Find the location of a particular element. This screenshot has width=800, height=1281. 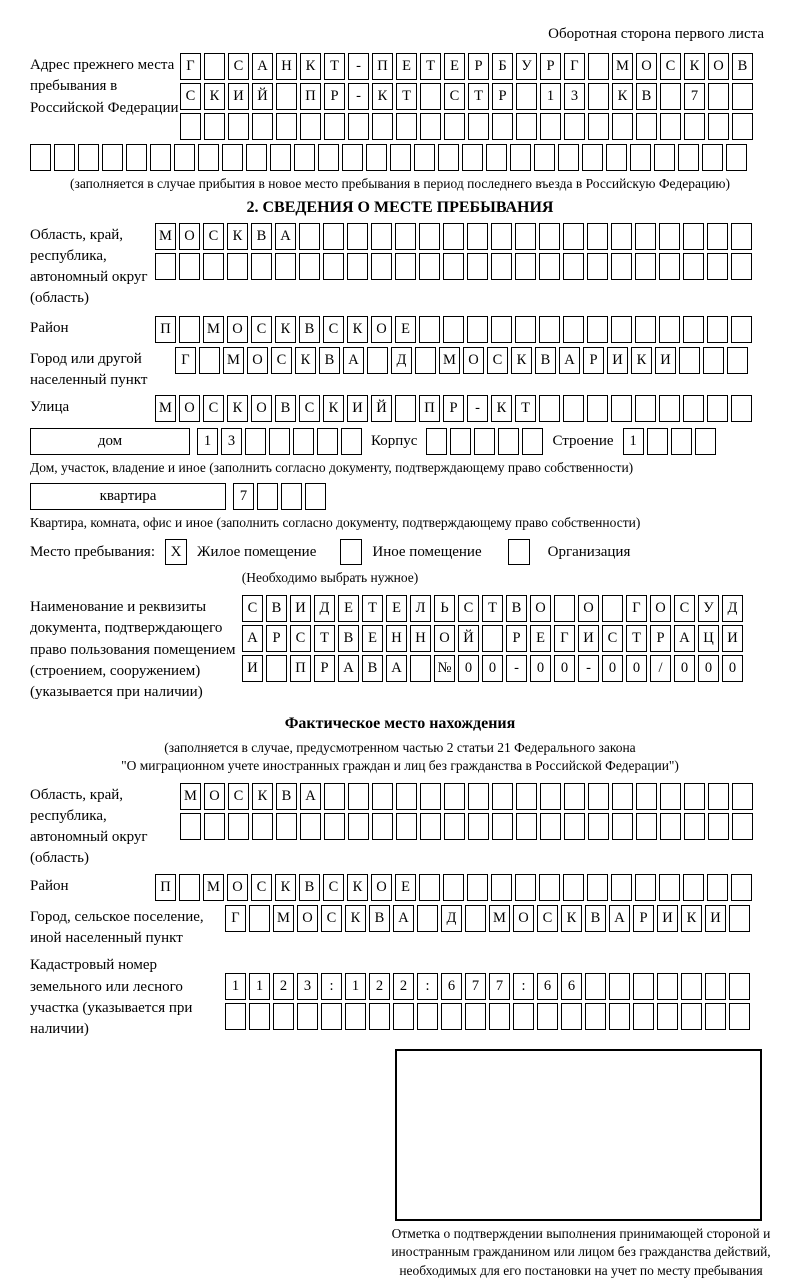

char-cell: - is located at coordinates (358, 96).